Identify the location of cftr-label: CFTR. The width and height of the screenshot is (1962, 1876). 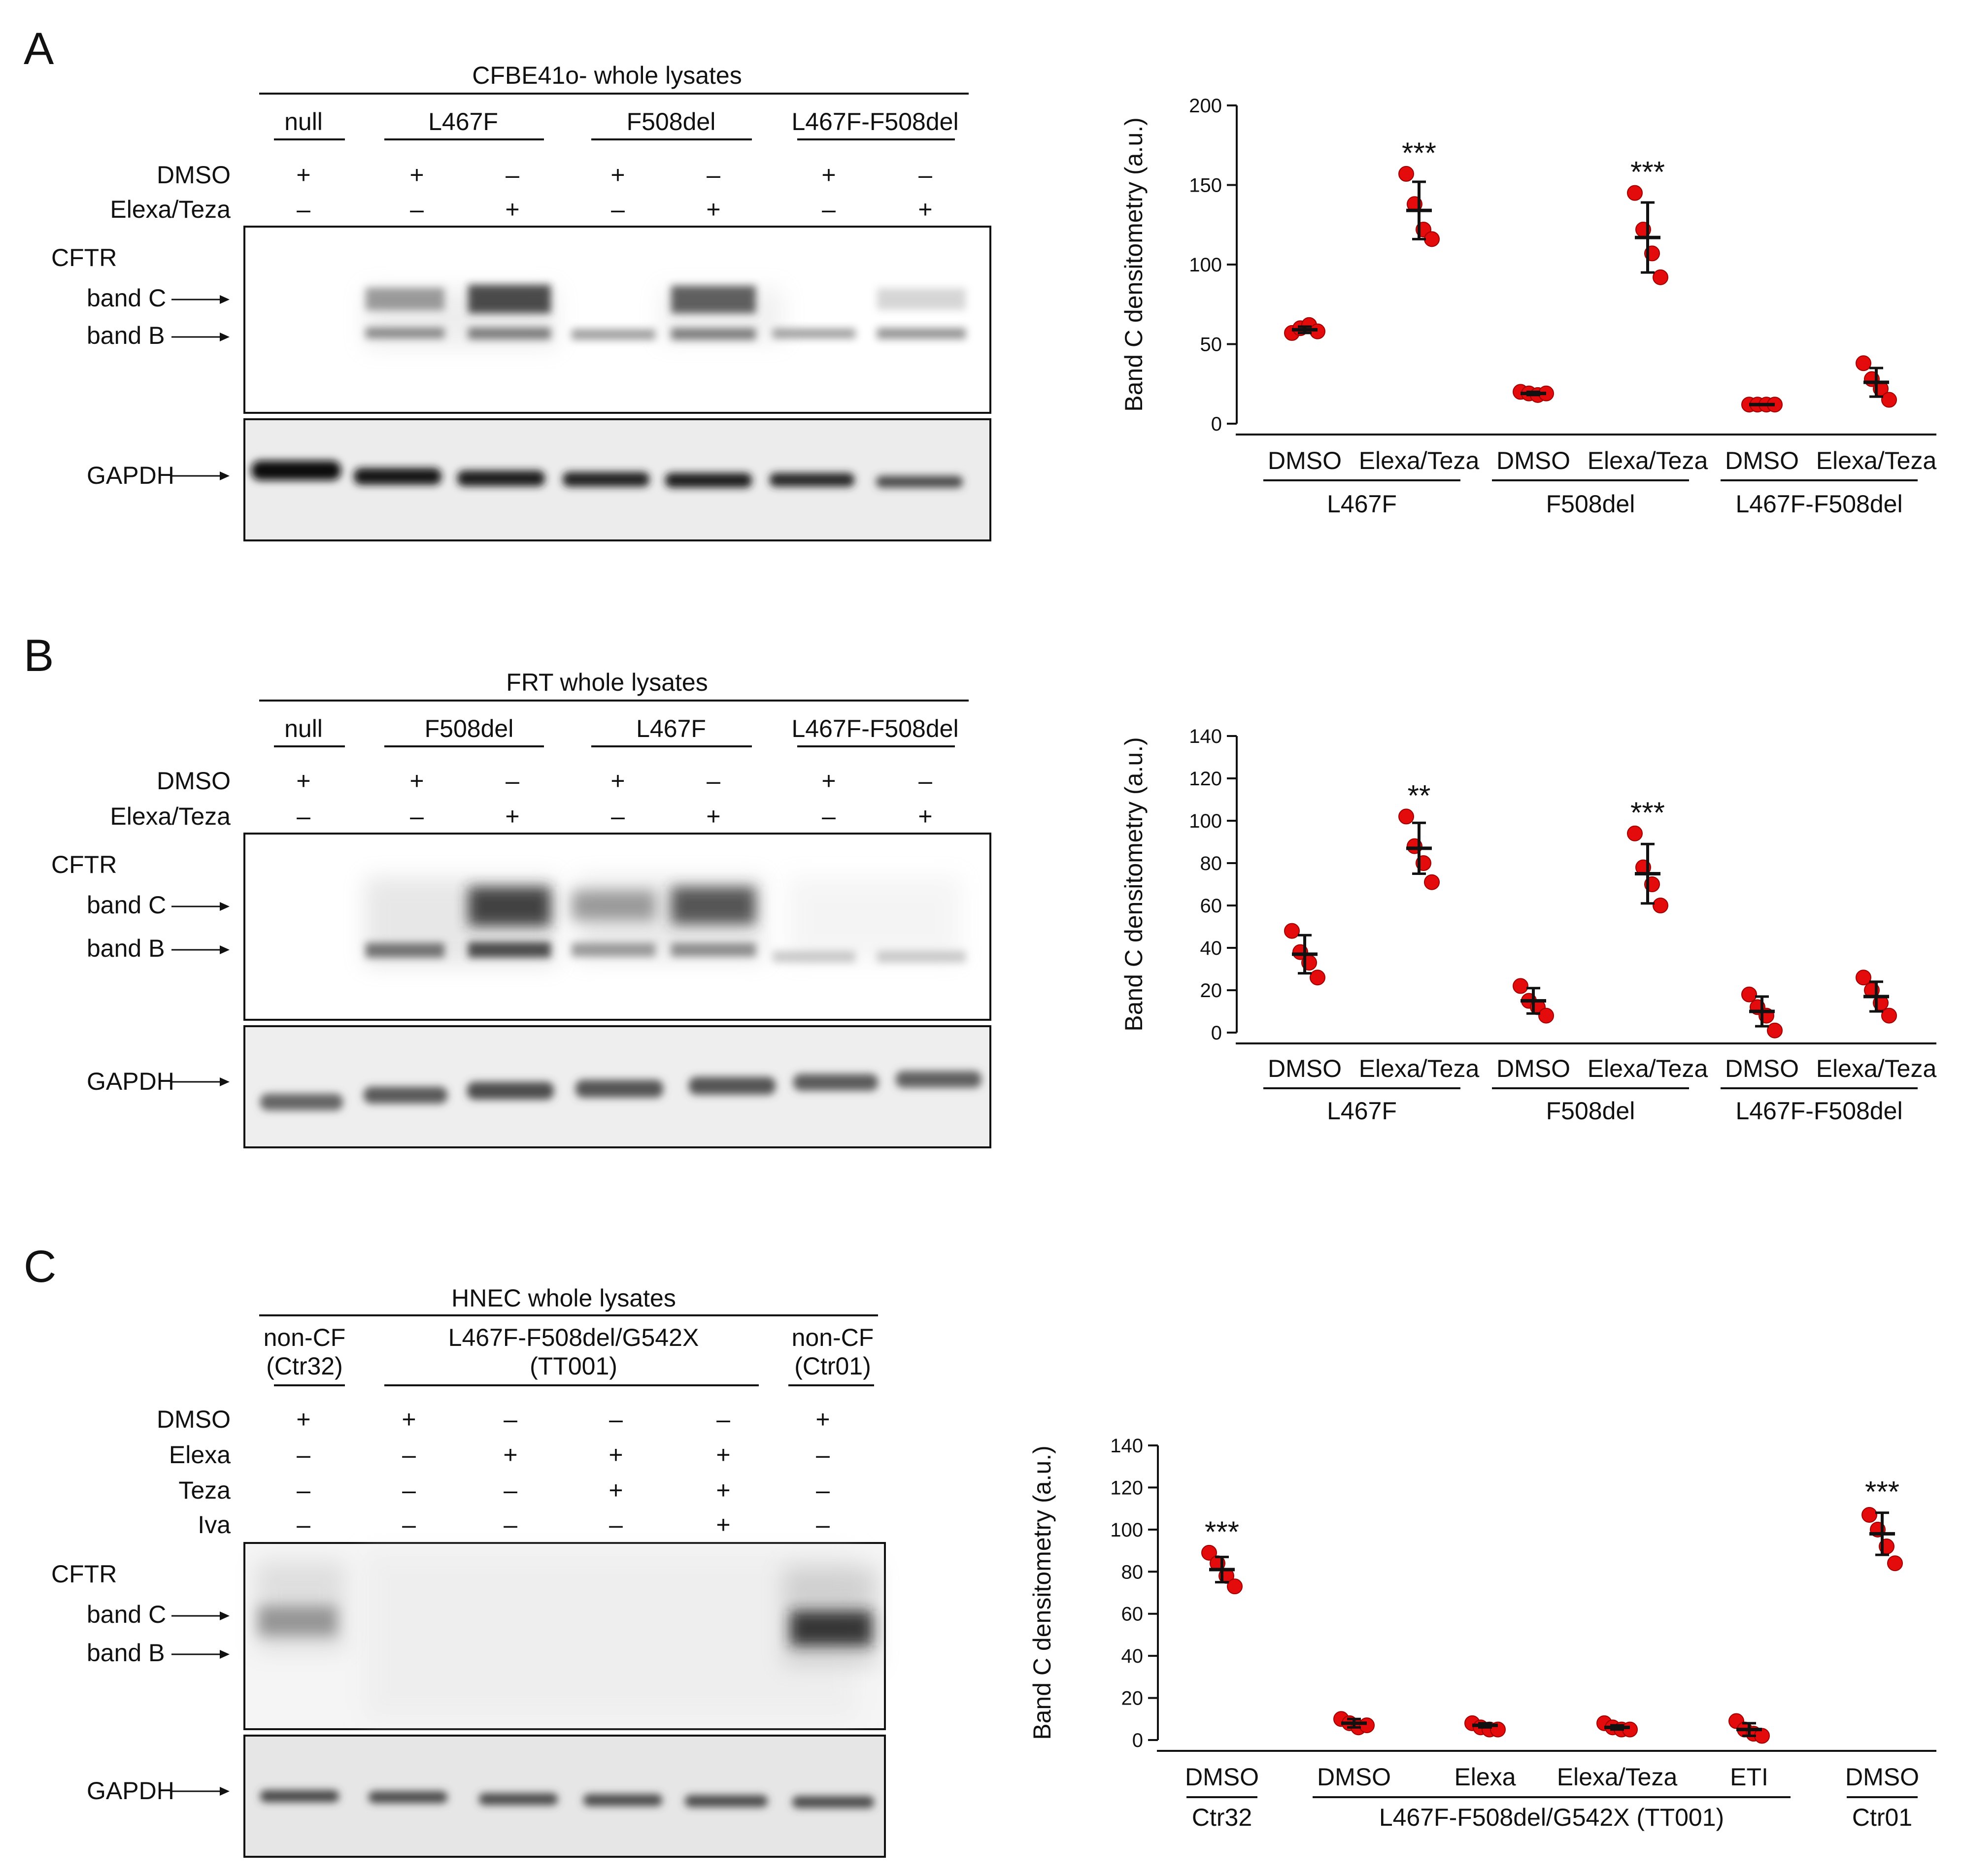
(84, 1574).